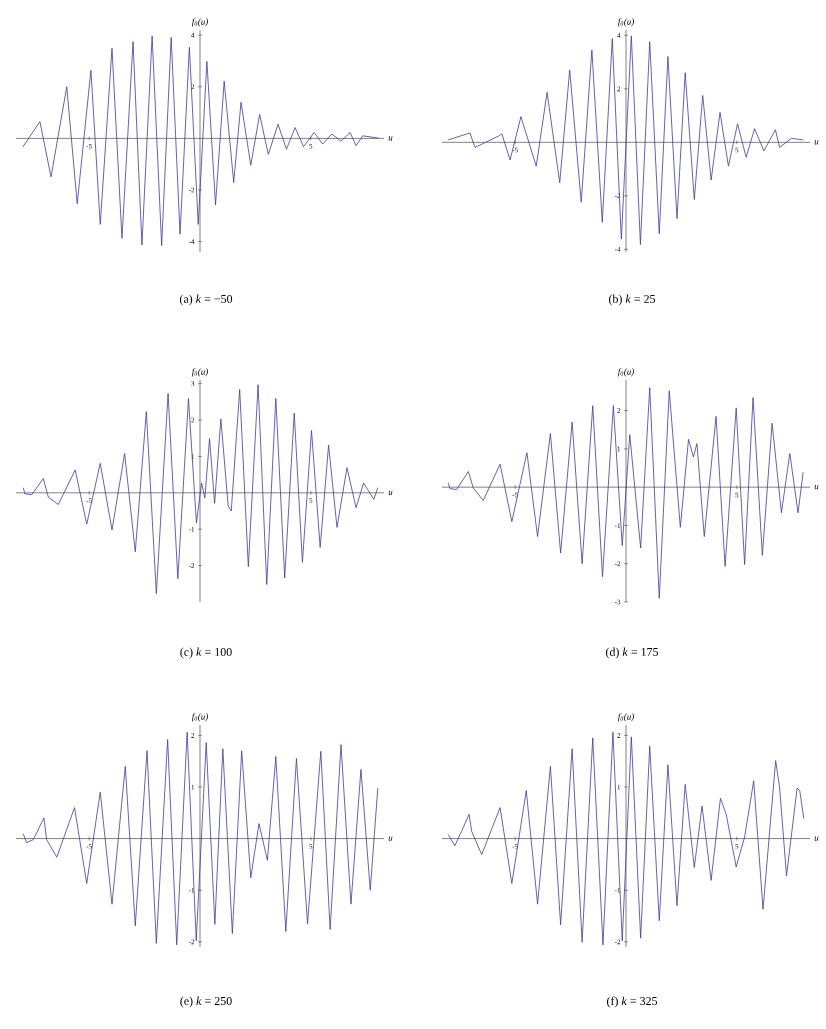 This screenshot has width=826, height=1029. Describe the element at coordinates (632, 300) in the screenshot. I see `text: (b) k = 25` at that location.